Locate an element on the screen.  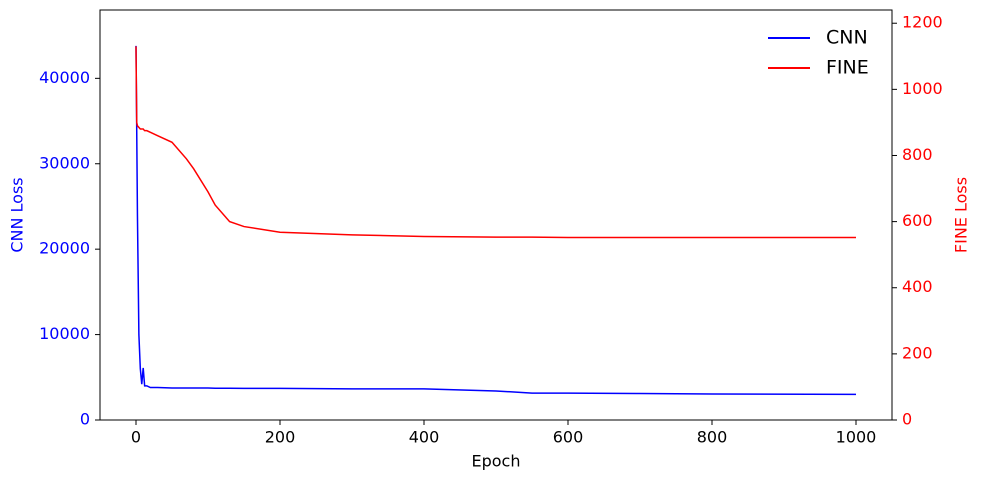
x-tick-label: 0 is located at coordinates (136, 437).